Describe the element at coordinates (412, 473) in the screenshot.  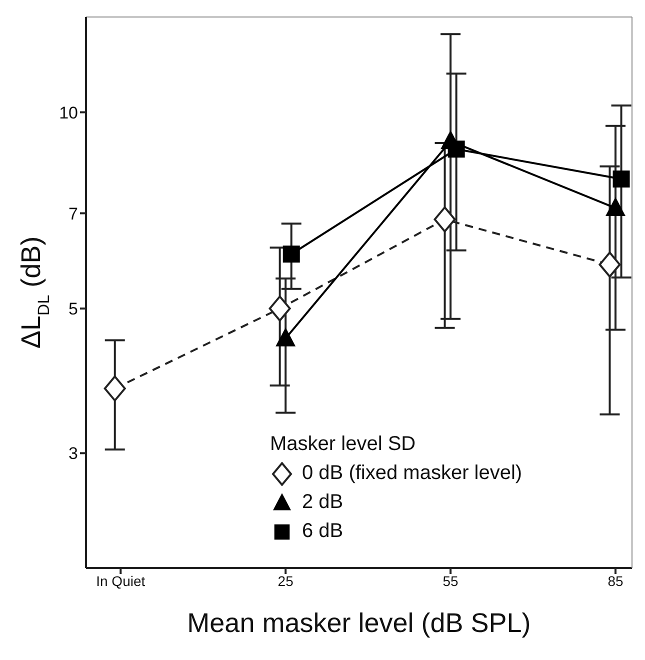
I see `legend-label: 0 dB (fixed masker level)` at that location.